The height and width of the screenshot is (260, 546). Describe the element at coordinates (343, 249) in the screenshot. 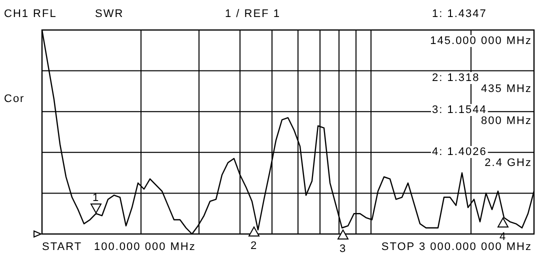

I see `text: 3` at that location.